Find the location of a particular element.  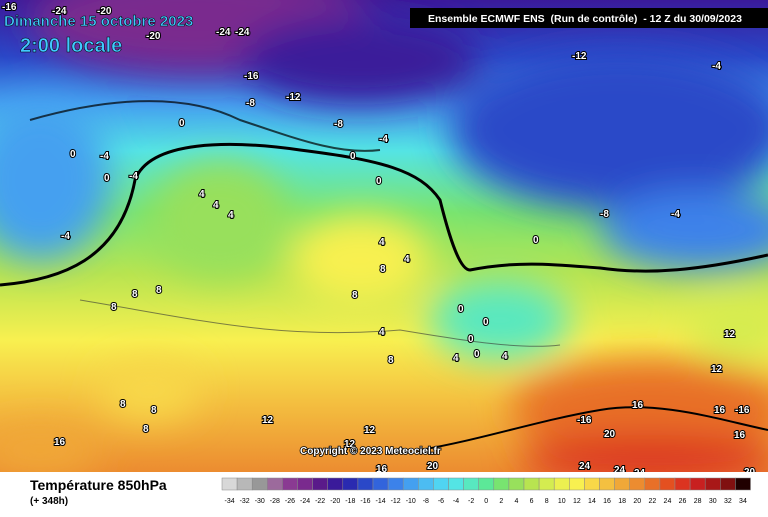

legend-label: 18 is located at coordinates (622, 501).